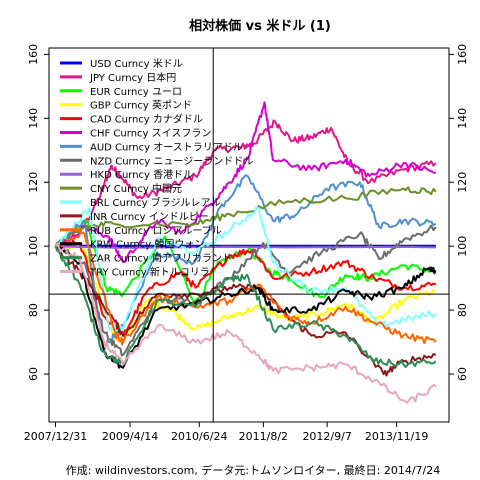  I want to click on chart-title: 相対株価 vs 米ドル (1), so click(260, 26).